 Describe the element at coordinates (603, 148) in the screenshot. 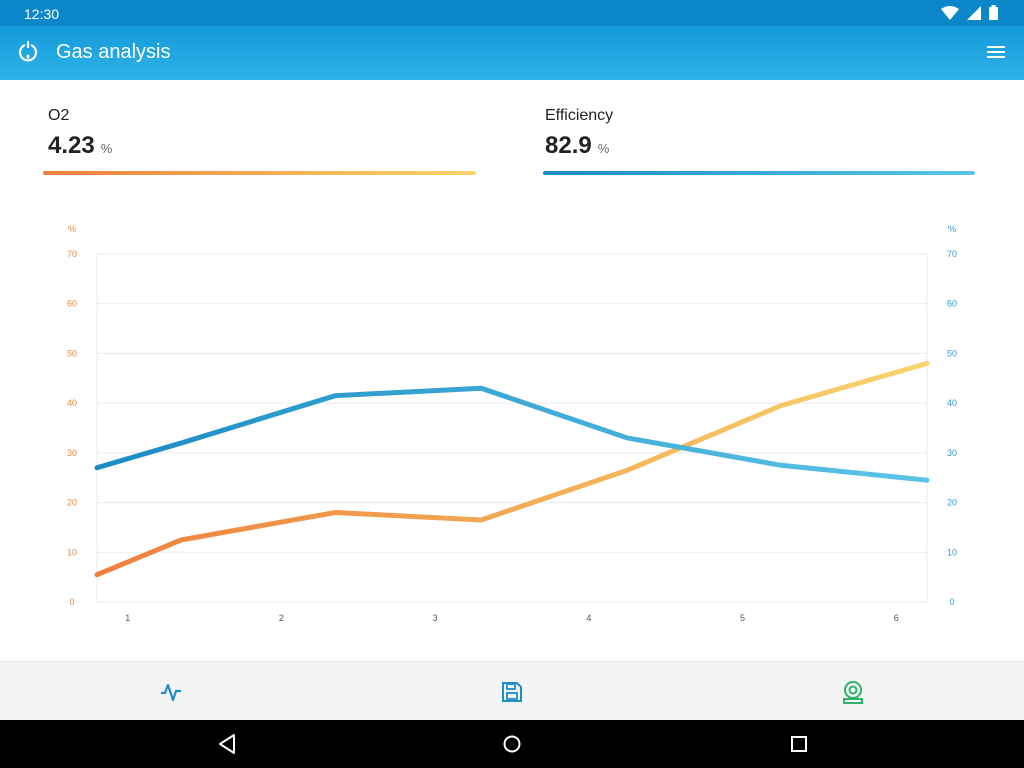

I see `efficiency-unit: %` at that location.